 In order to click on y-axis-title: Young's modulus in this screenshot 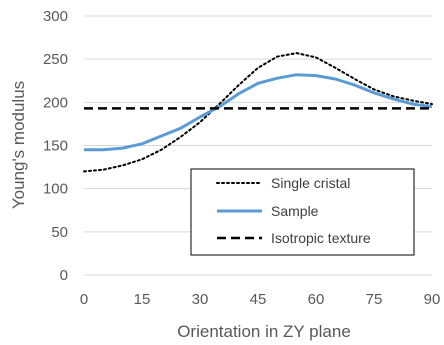, I will do `click(18, 145)`.